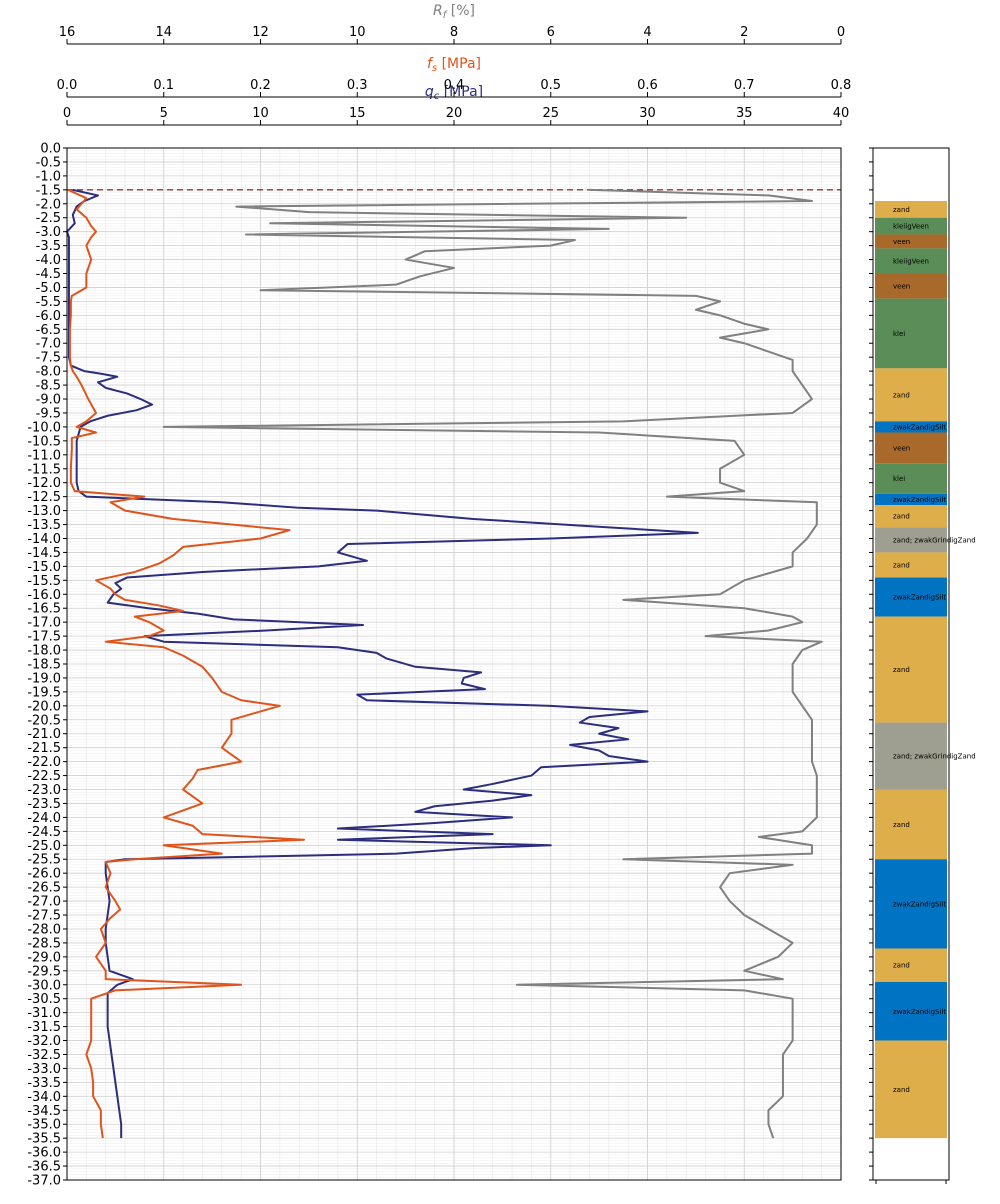  I want to click on axis-tick-label-fs: 0.2, so click(260, 85).